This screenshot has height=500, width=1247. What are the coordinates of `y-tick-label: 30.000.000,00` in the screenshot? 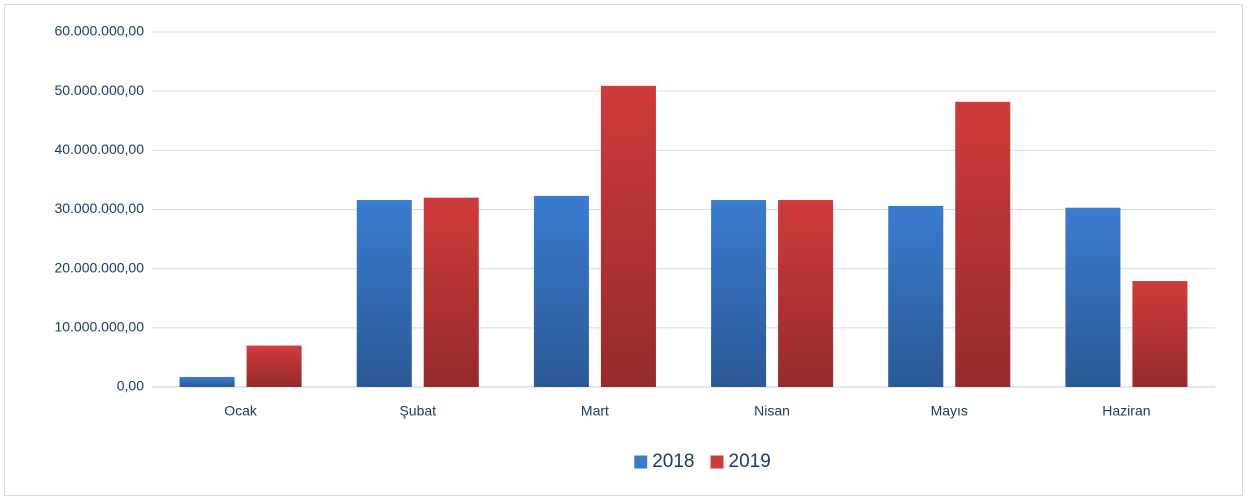 It's located at (99, 208).